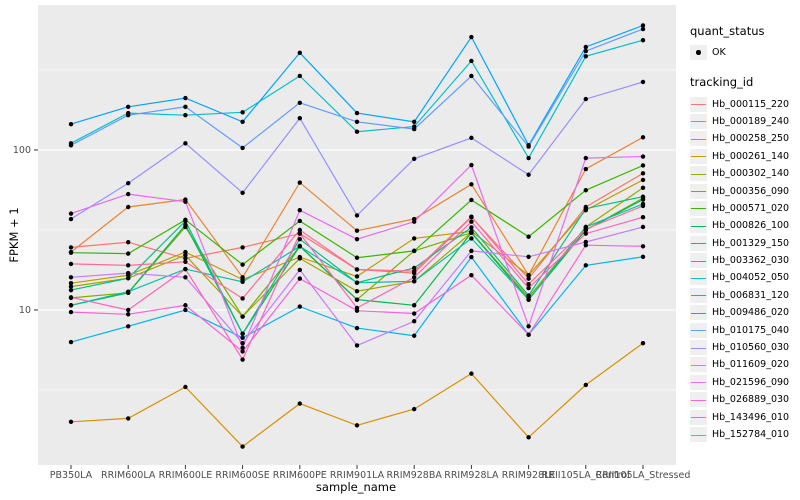 Image resolution: width=800 pixels, height=500 pixels. Describe the element at coordinates (751, 330) in the screenshot. I see `legend-entry-label: Hb_010175_040` at that location.